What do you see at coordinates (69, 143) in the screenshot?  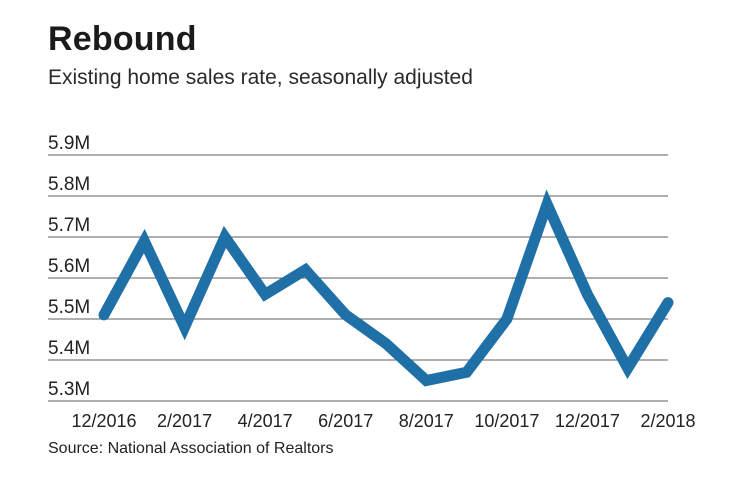 I see `y-tick-label: 5.9M` at bounding box center [69, 143].